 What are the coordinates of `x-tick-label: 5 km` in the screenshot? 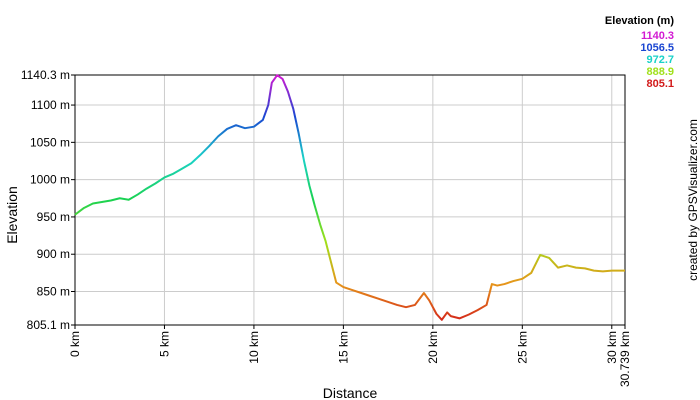 It's located at (164, 344).